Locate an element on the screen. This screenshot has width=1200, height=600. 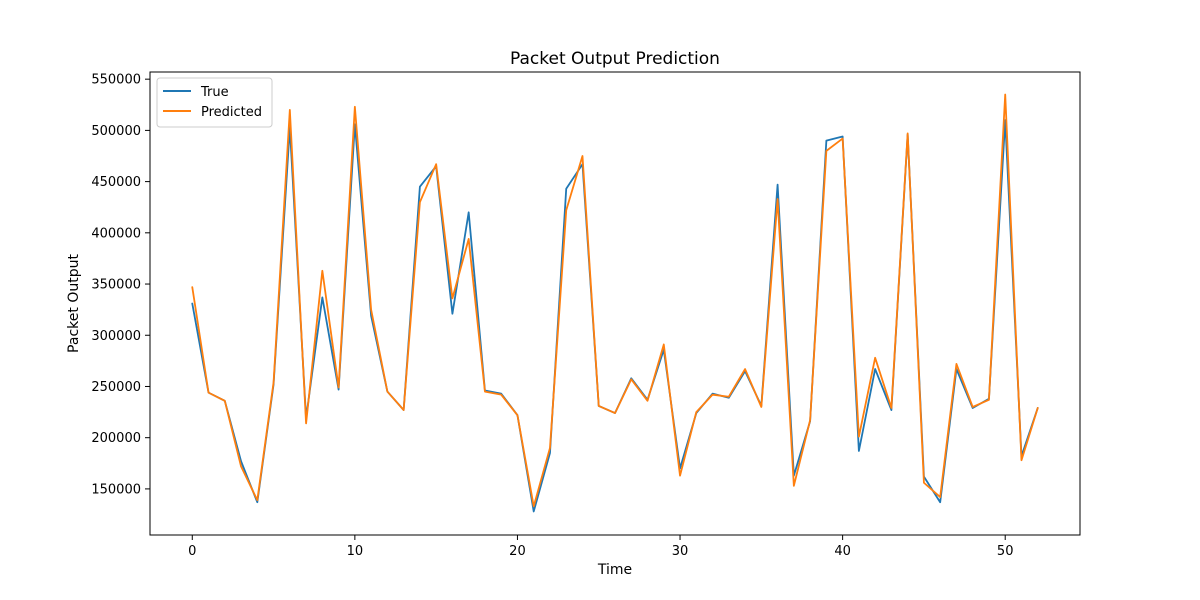
y-axis-title: Packet Output is located at coordinates (74, 303).